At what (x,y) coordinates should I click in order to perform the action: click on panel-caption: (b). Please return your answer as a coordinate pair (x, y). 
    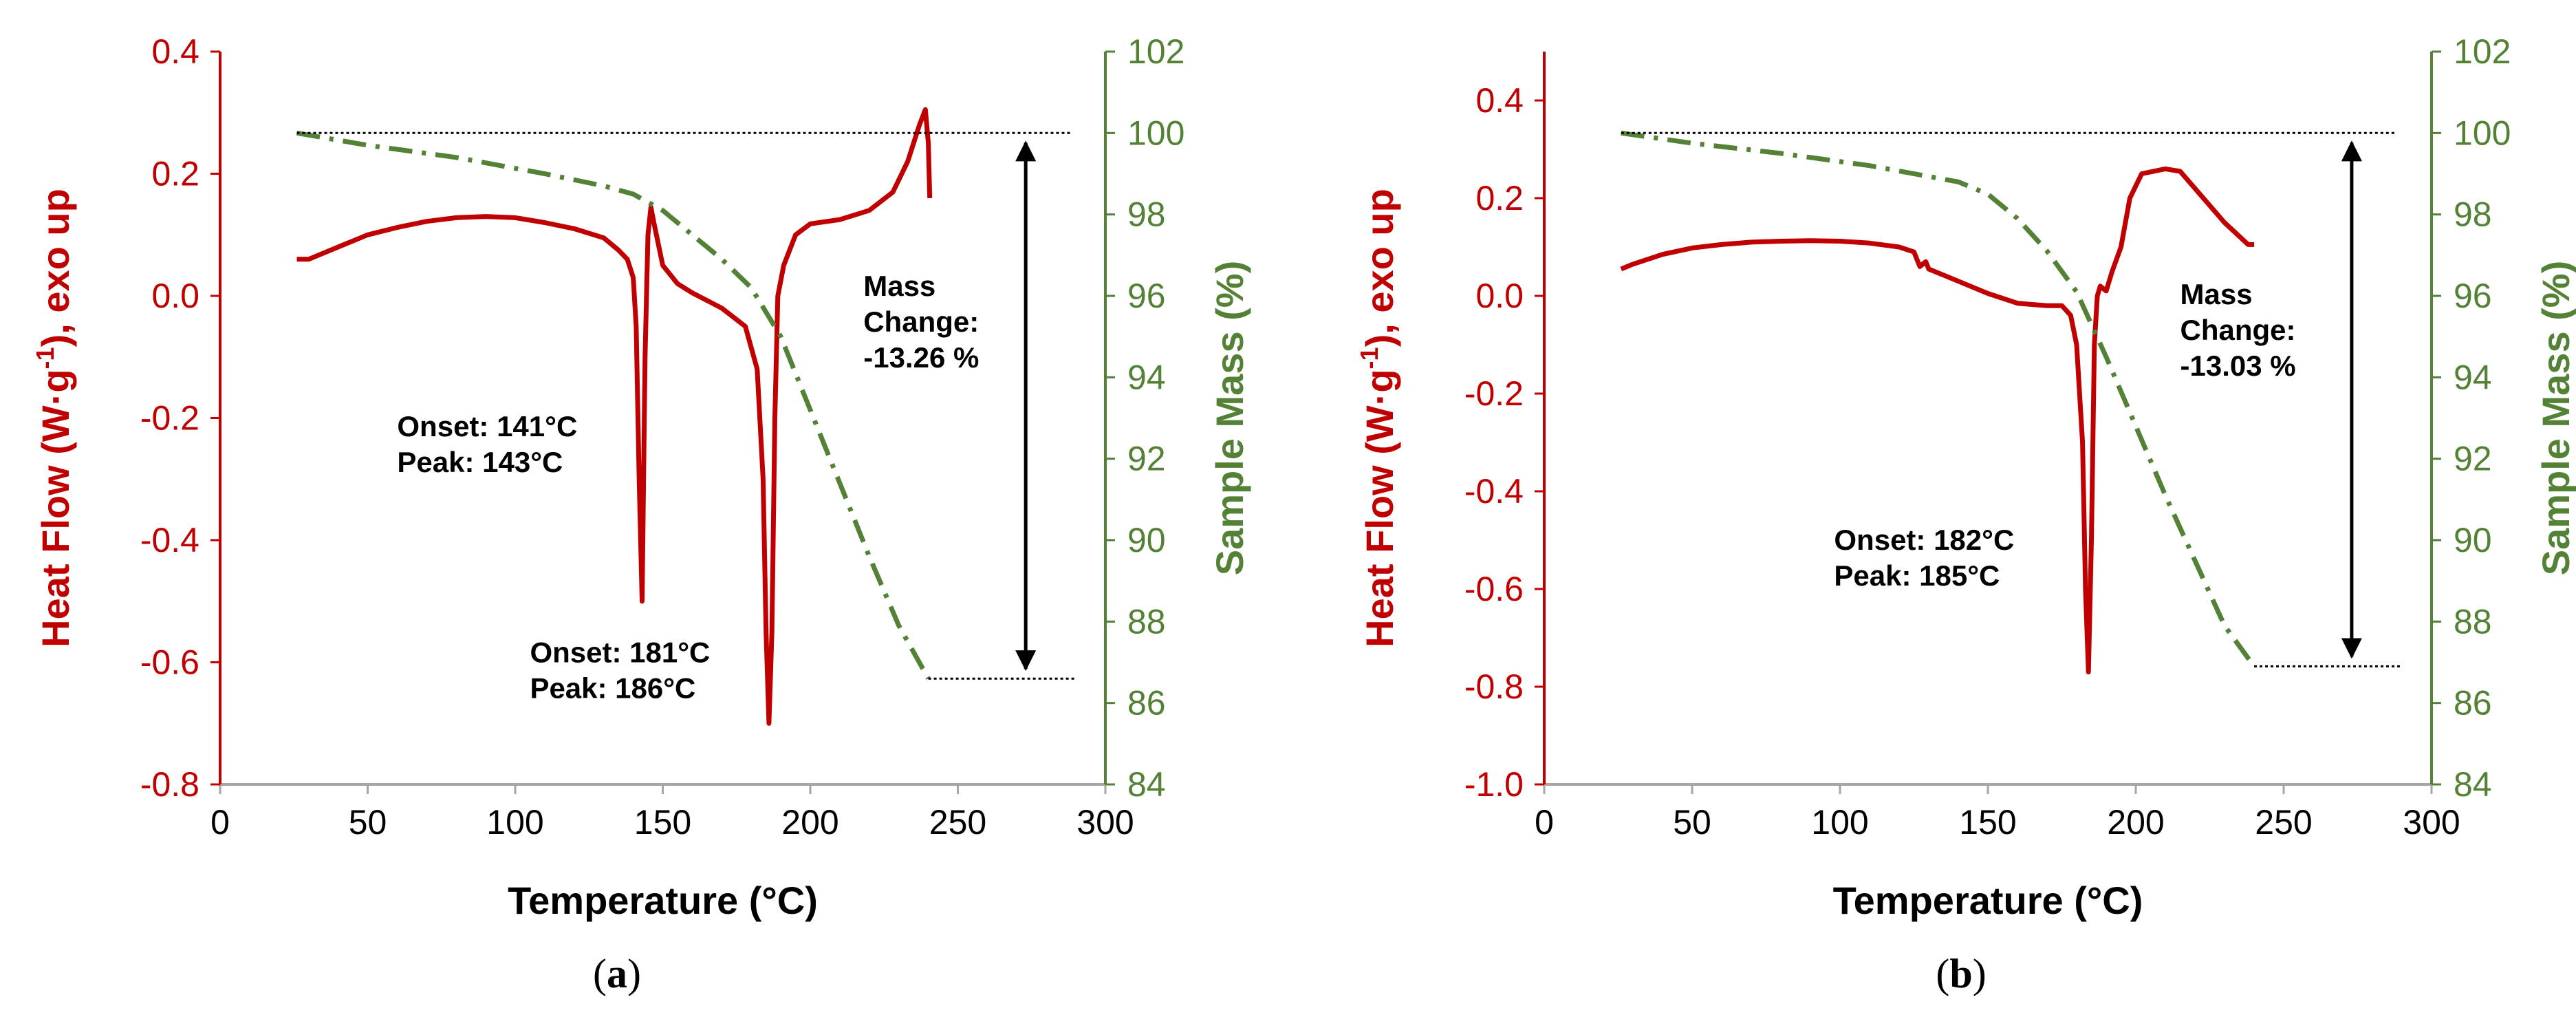
    Looking at the image, I should click on (1961, 973).